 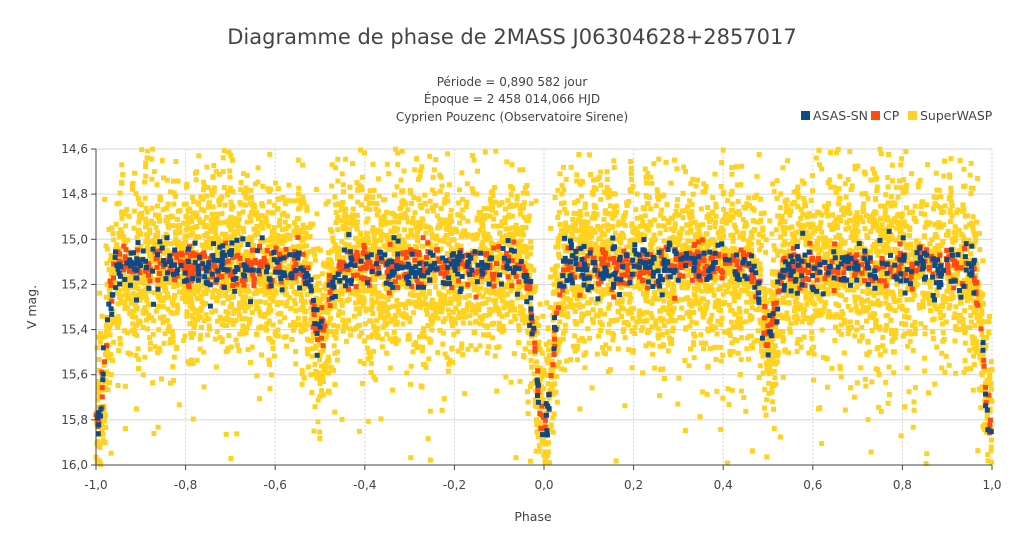 I want to click on legend-label-superwasp: SuperWASP, so click(x=956, y=115).